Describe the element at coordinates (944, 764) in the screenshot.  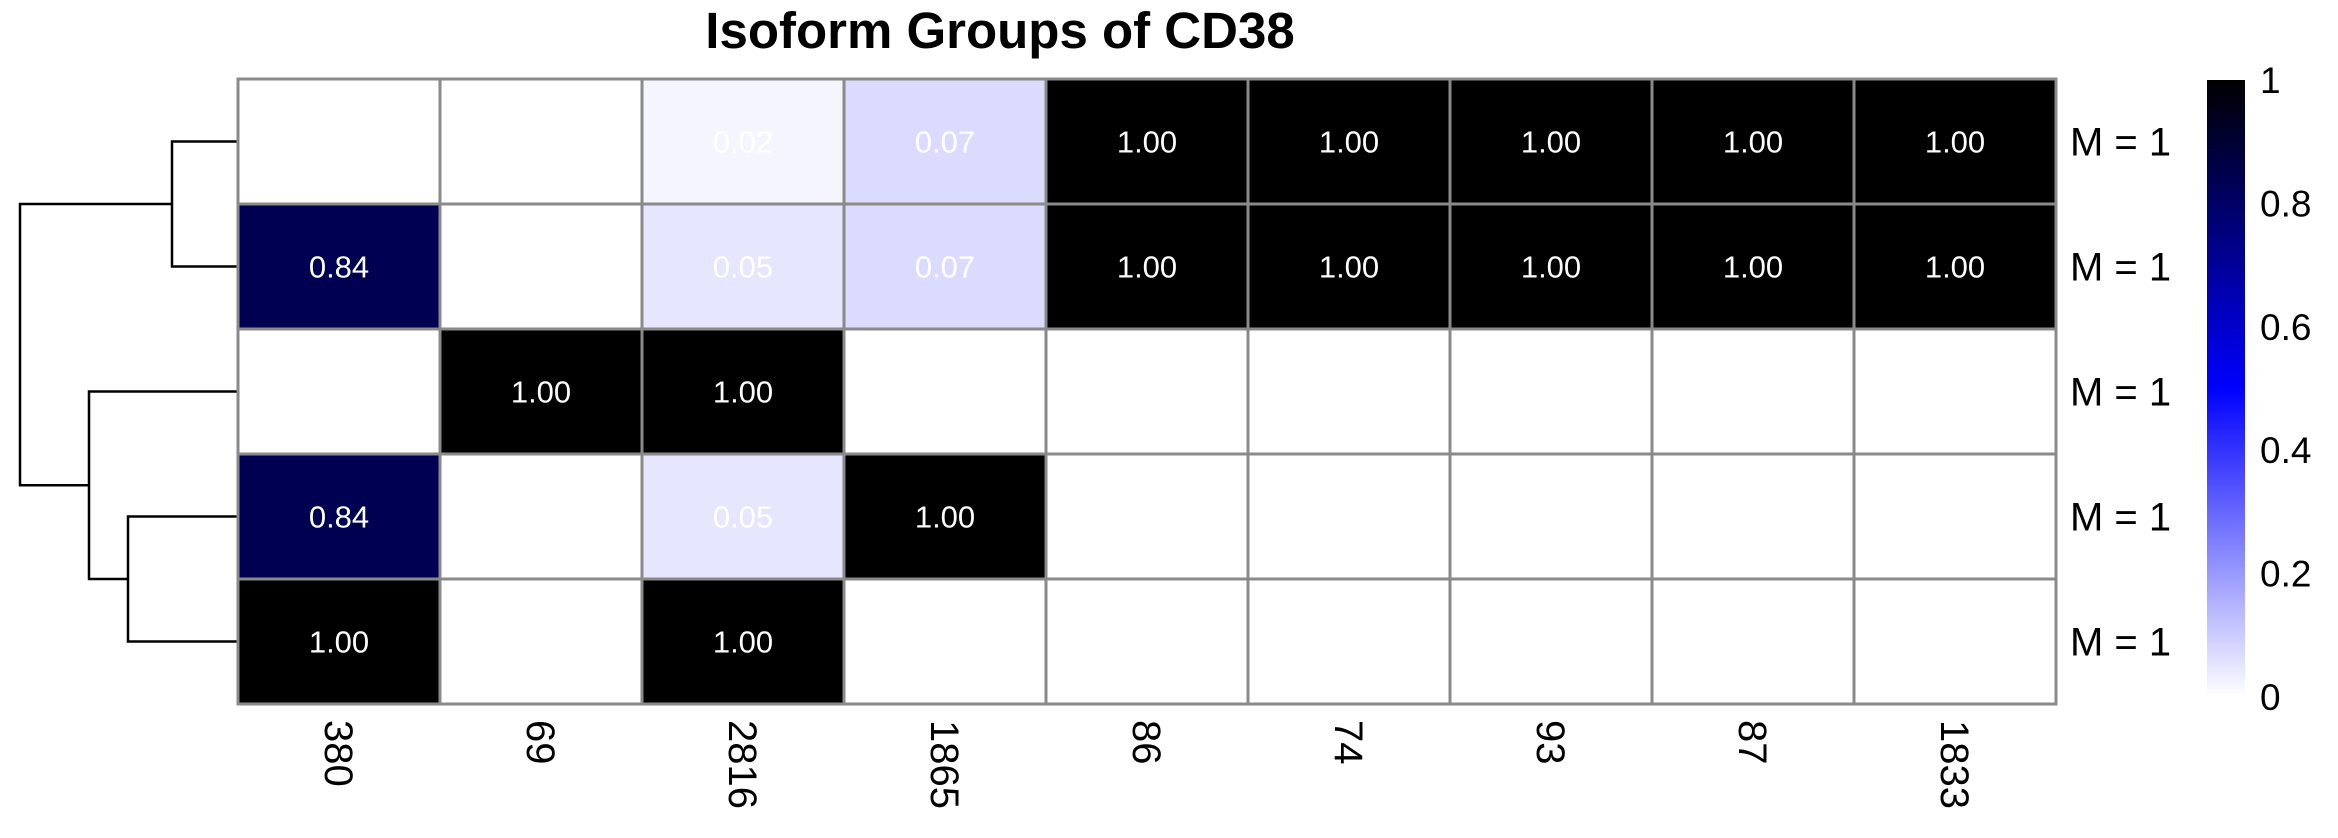
I see `column-label: 1865` at that location.